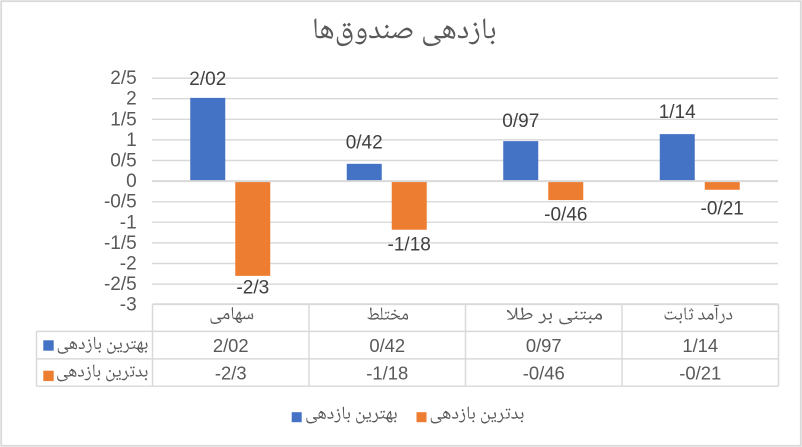 The image size is (802, 447). Describe the element at coordinates (120, 284) in the screenshot. I see `svg-text: -2/5` at that location.